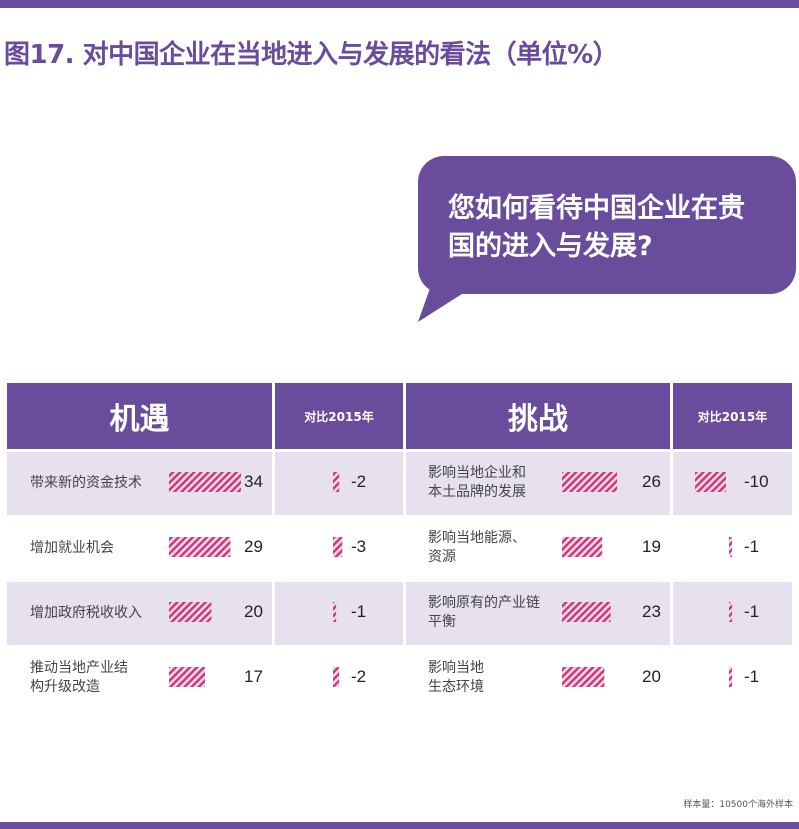 The height and width of the screenshot is (829, 799). Describe the element at coordinates (65, 687) in the screenshot. I see `opp-category-3-line-1: 构升级改造` at that location.